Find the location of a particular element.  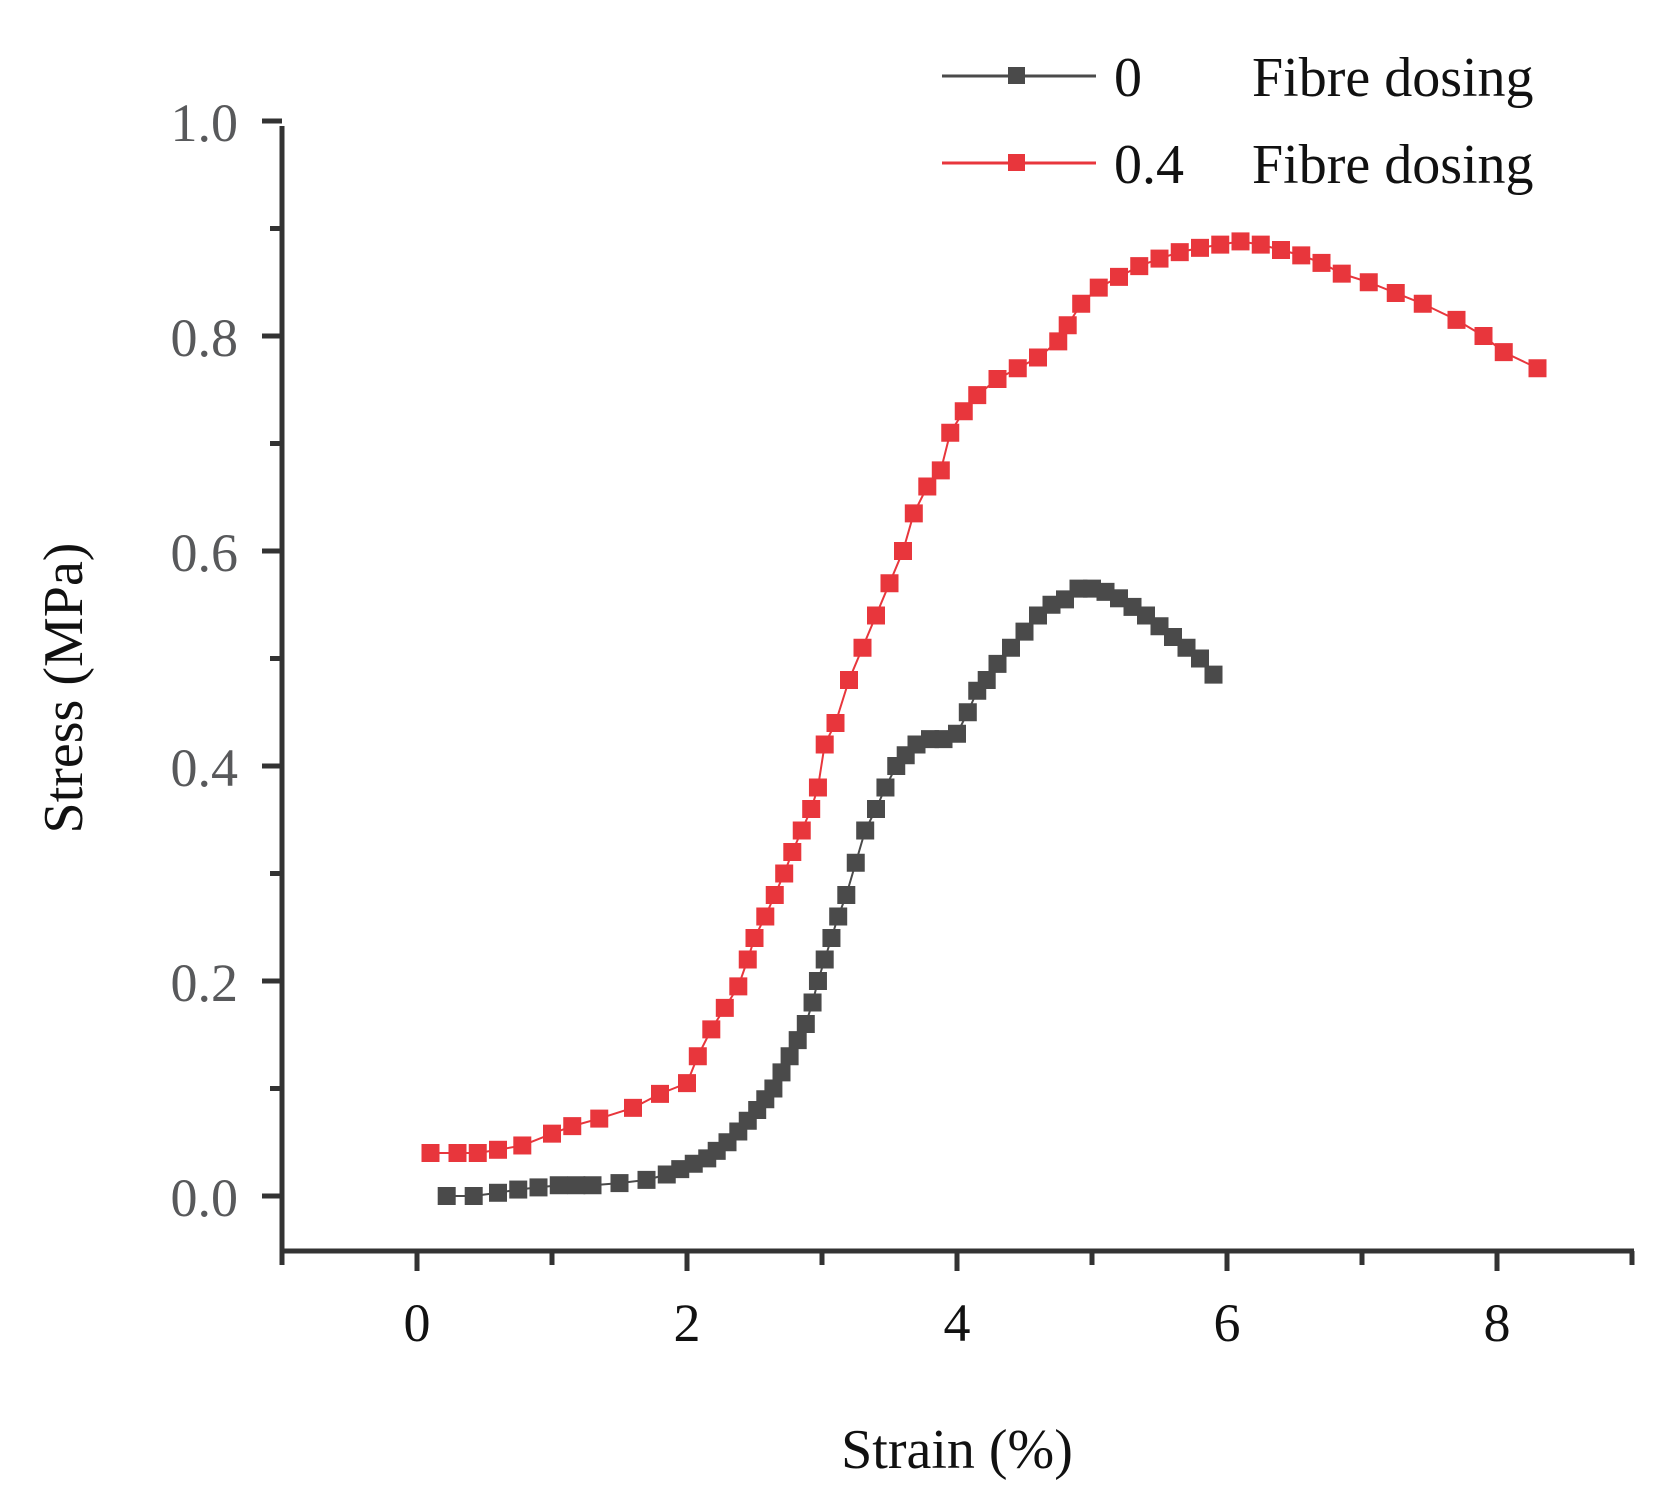

legend-label-1: Fibre dosing is located at coordinates (1393, 165).